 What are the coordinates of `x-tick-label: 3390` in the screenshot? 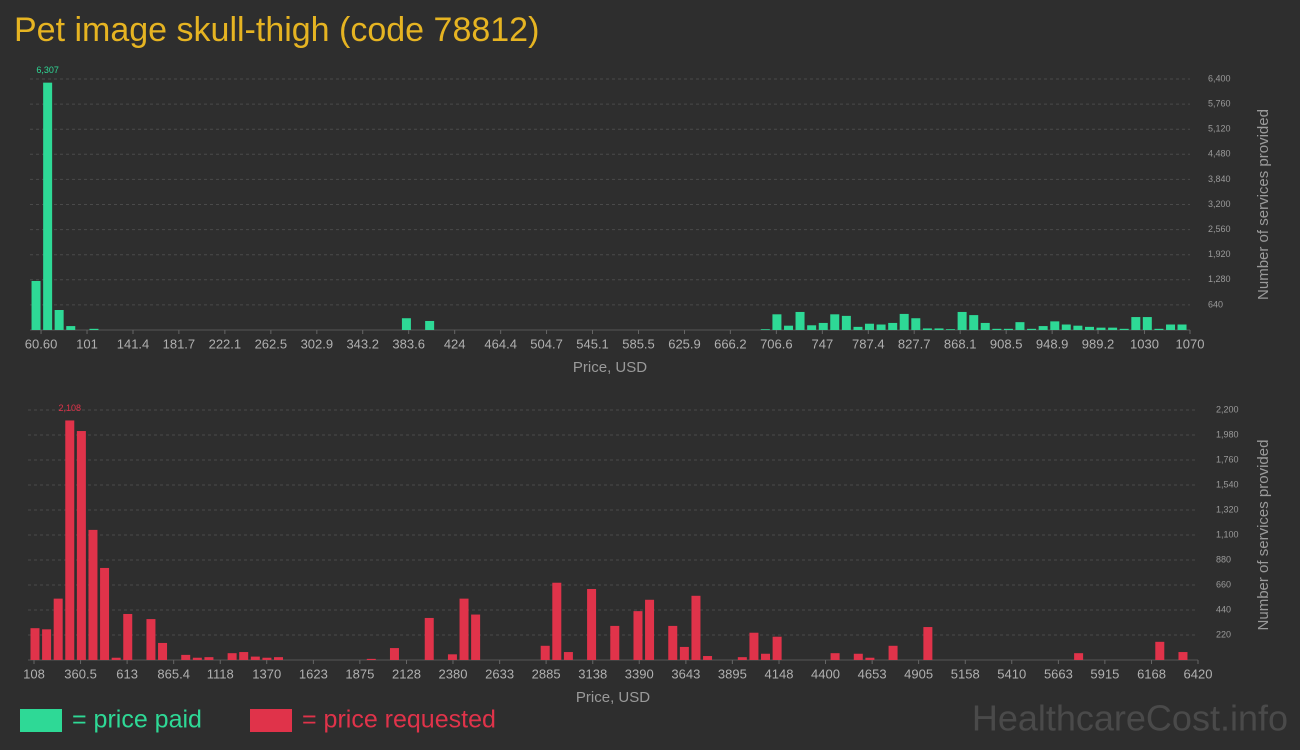 It's located at (639, 673).